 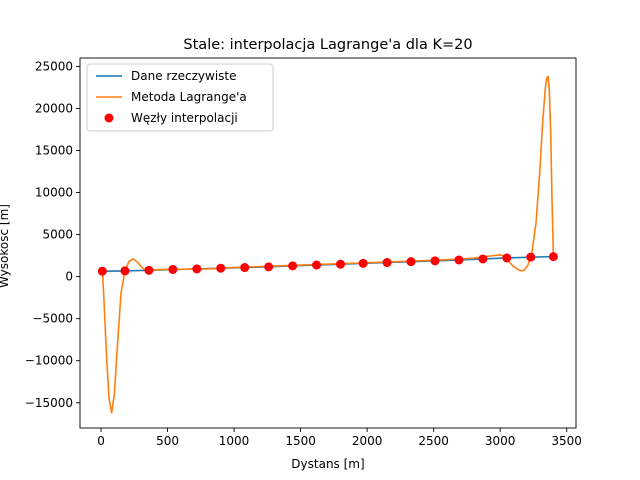 What do you see at coordinates (327, 45) in the screenshot?
I see `chart-title: Stale: interpolacja Lagrange'a dla K=20` at bounding box center [327, 45].